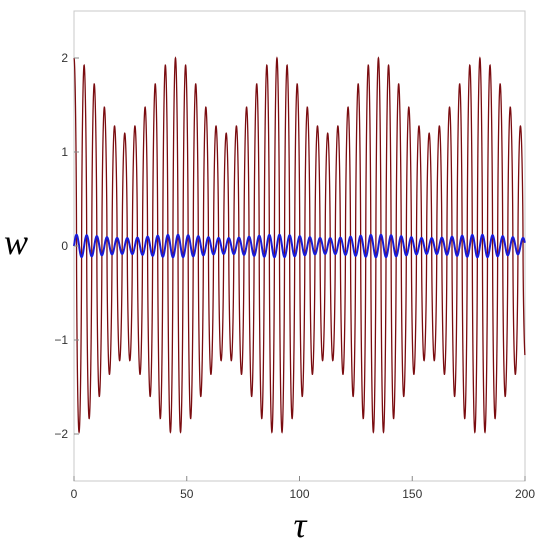 This screenshot has width=541, height=550. I want to click on x-tick-label: 200, so click(525, 494).